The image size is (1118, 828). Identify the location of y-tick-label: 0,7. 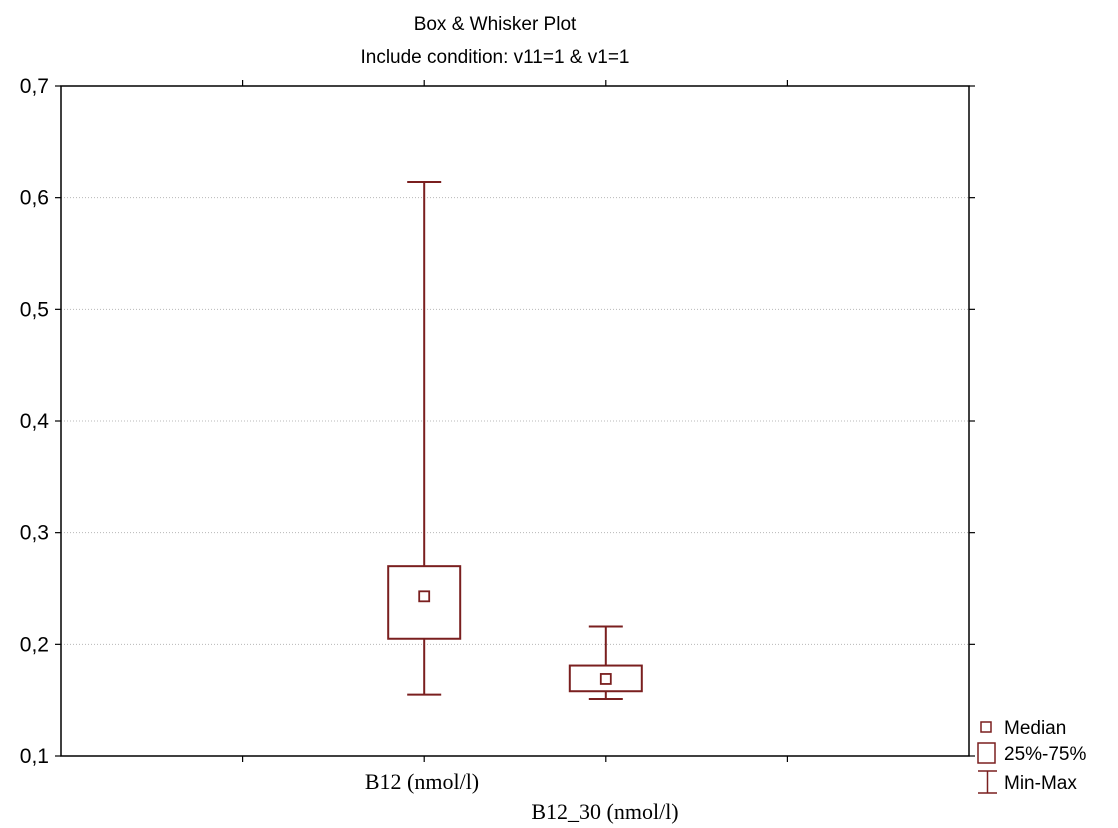
(34, 86).